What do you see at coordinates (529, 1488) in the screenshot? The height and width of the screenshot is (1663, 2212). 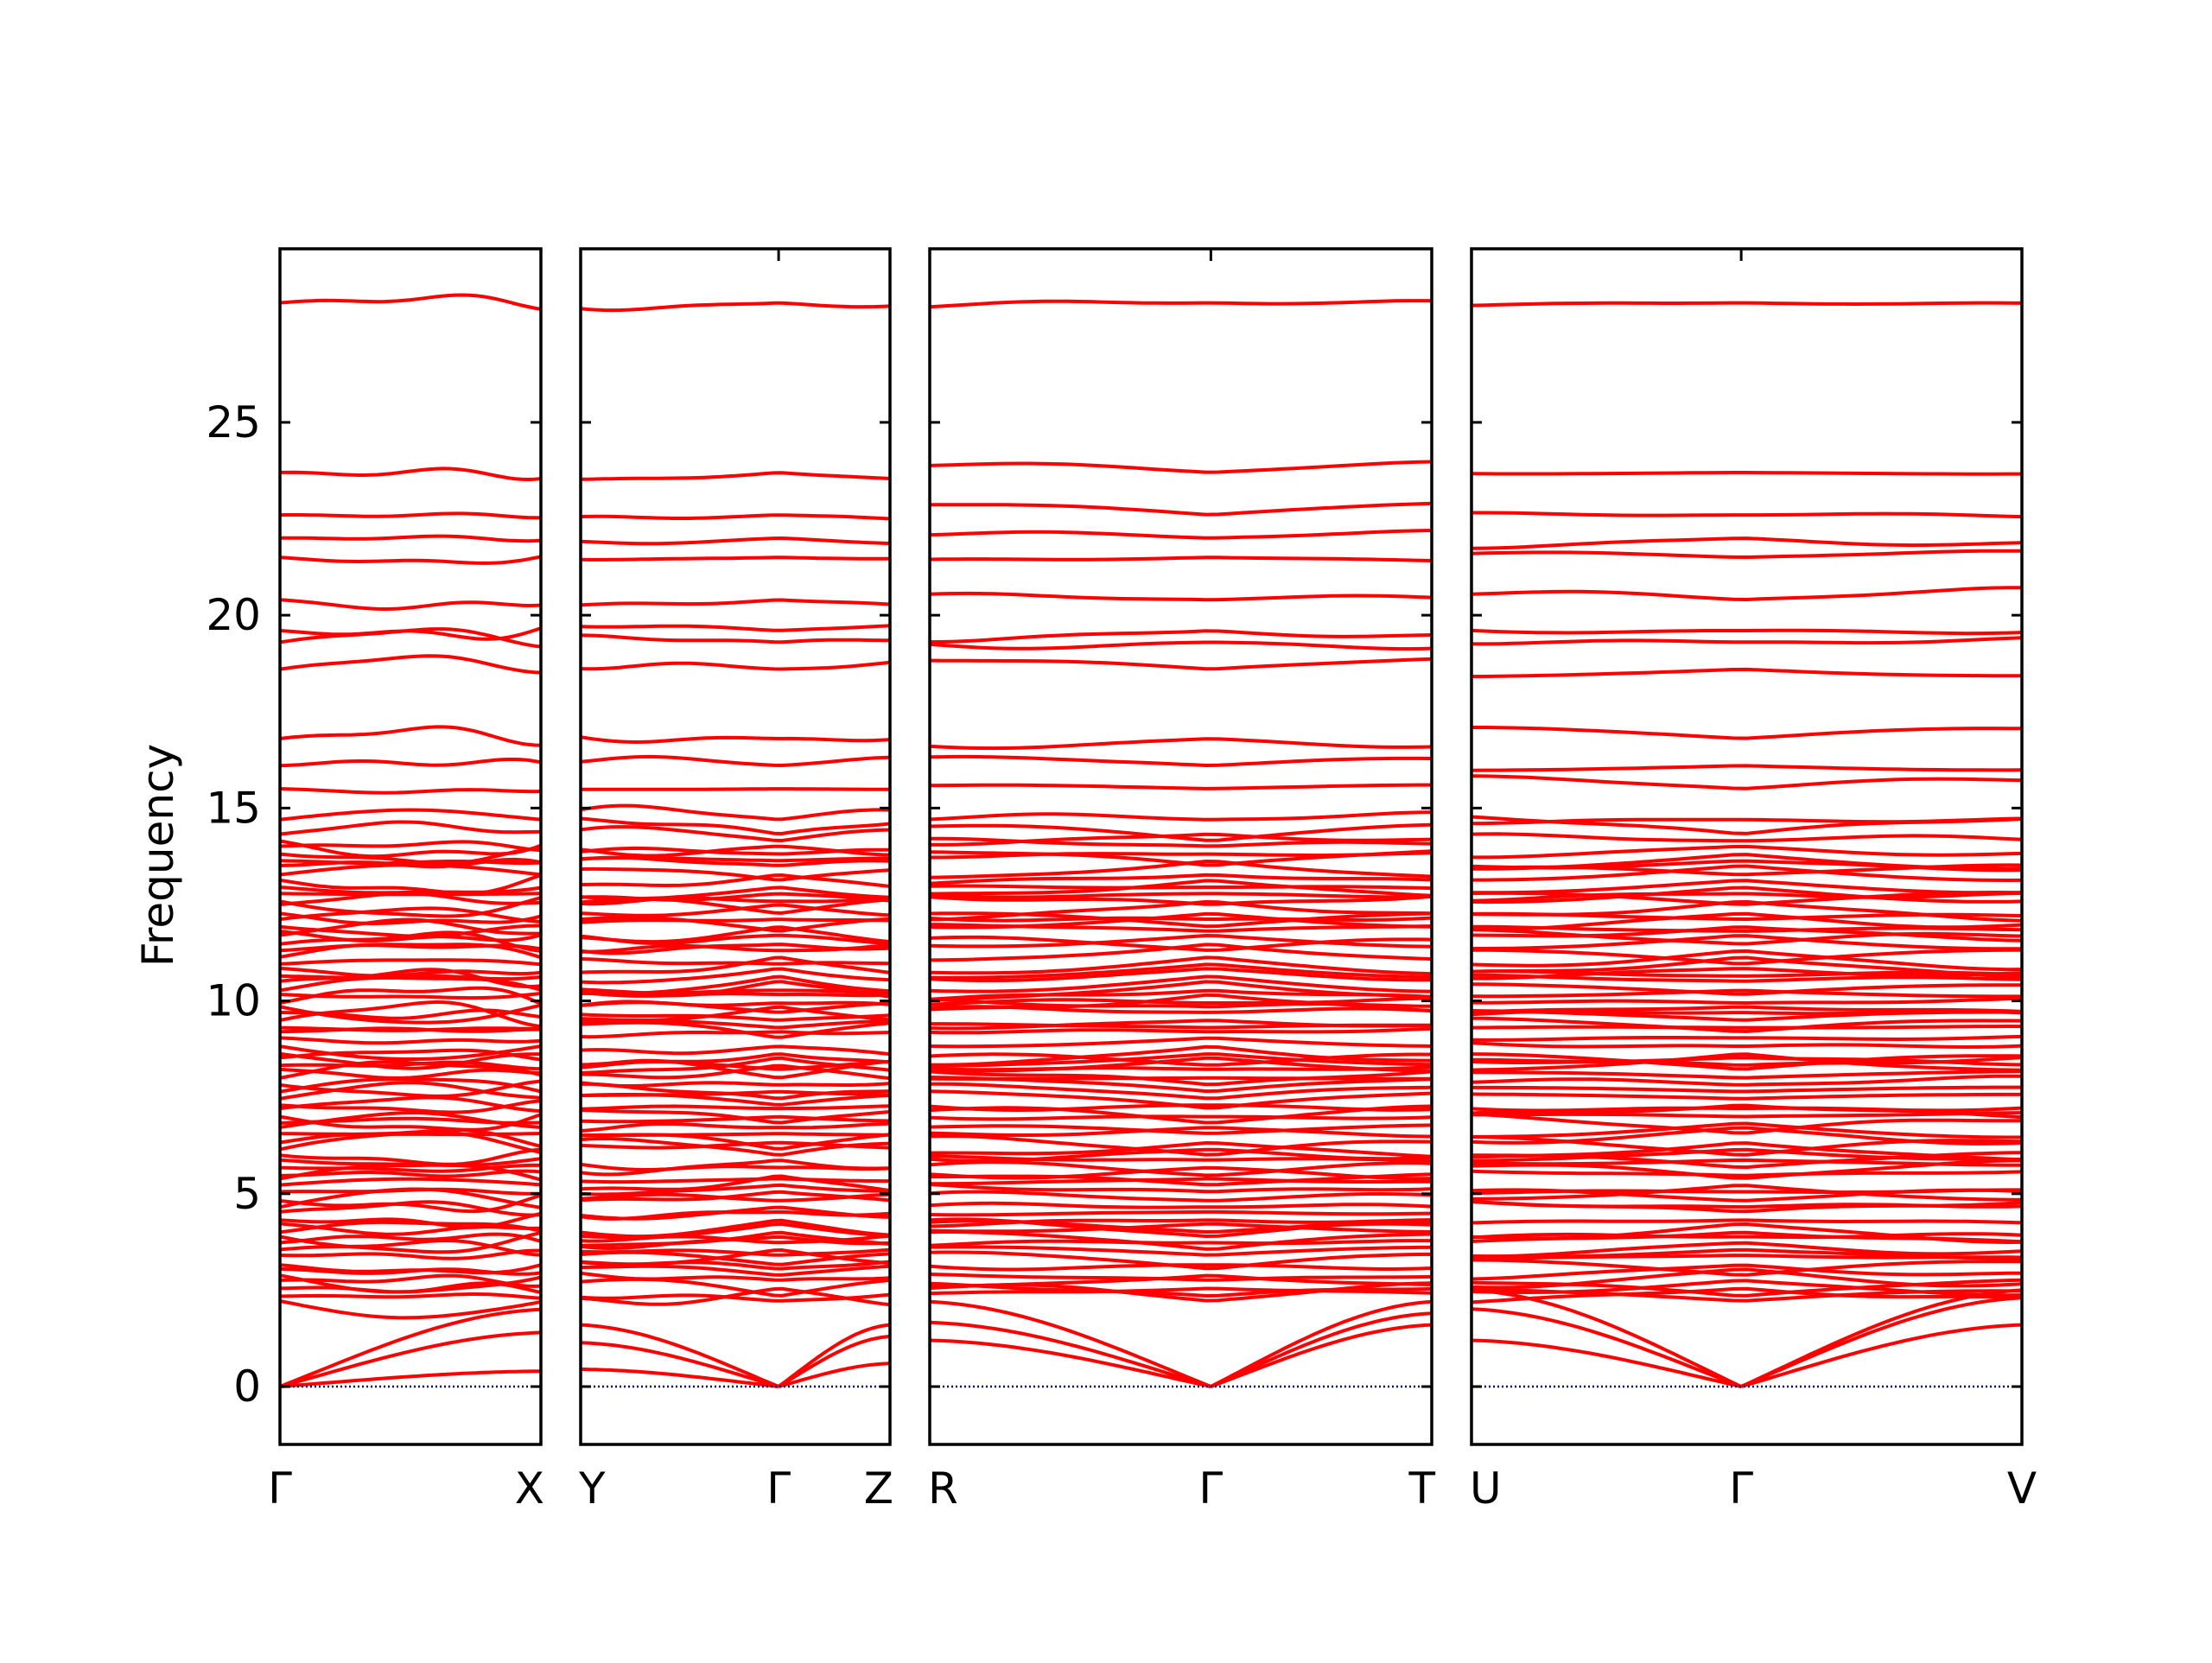 I see `kpoint-label-X: X` at bounding box center [529, 1488].